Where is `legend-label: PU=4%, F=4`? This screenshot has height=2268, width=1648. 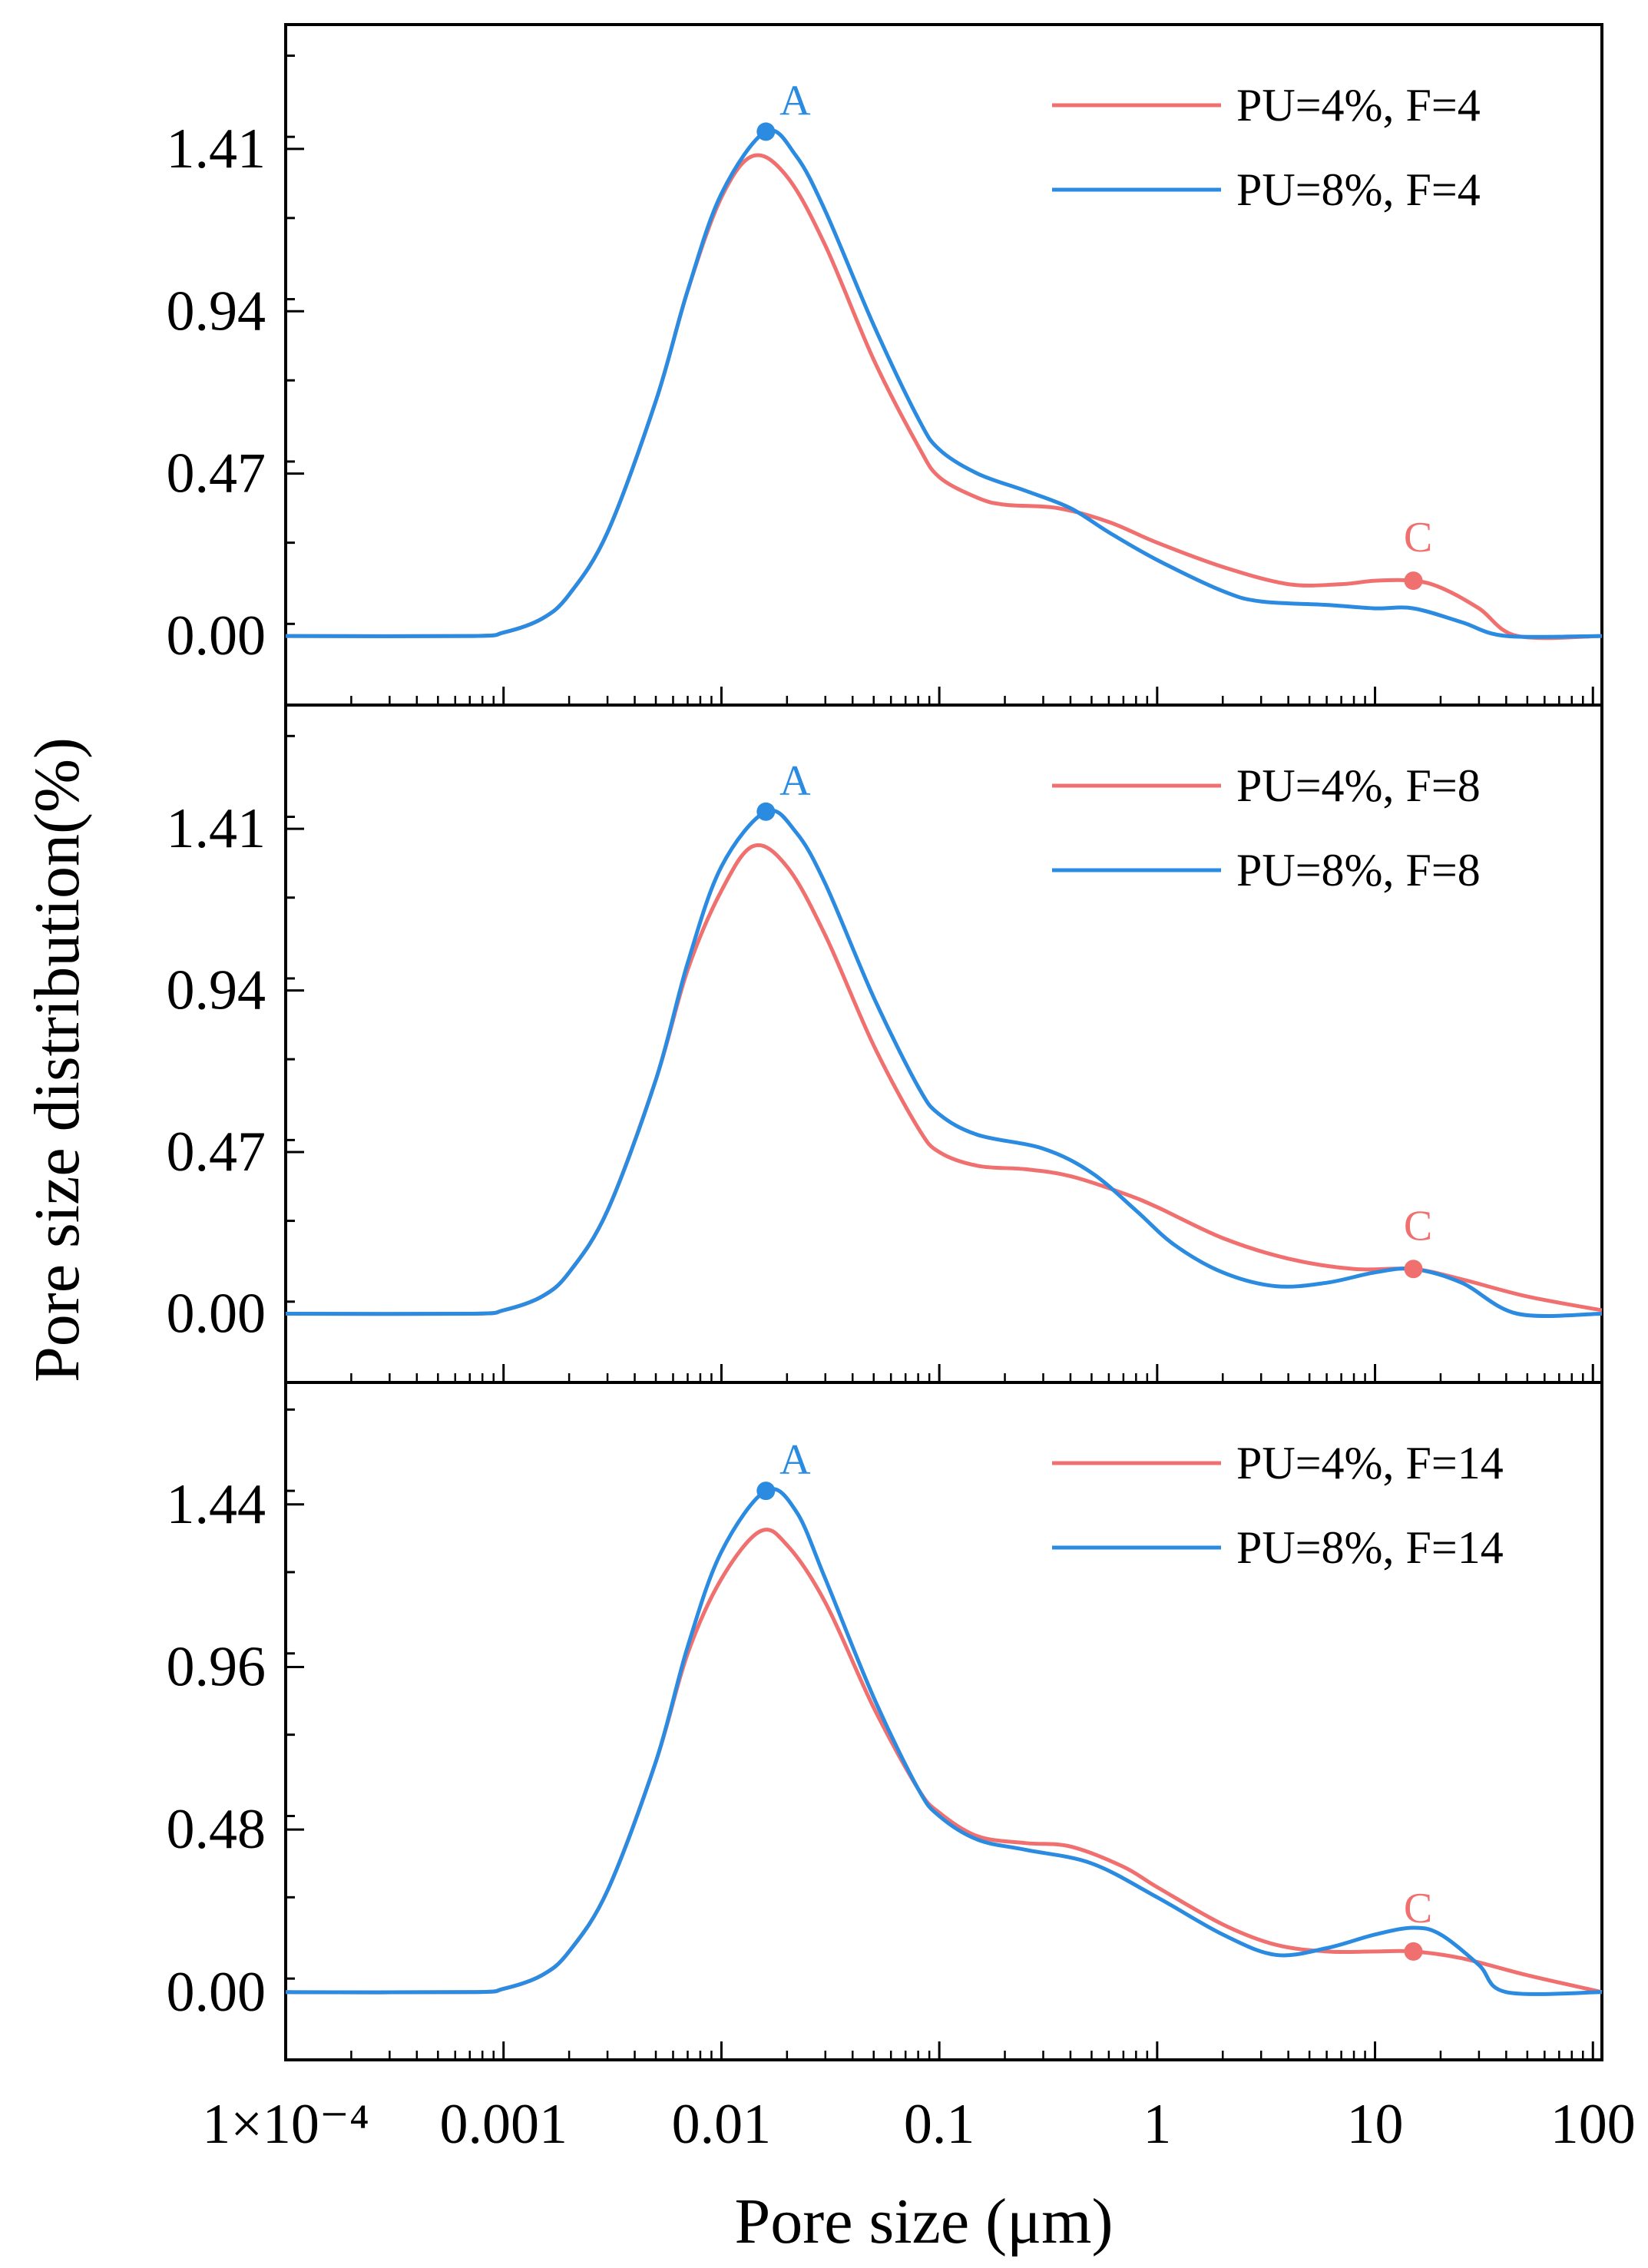 legend-label: PU=4%, F=4 is located at coordinates (1358, 105).